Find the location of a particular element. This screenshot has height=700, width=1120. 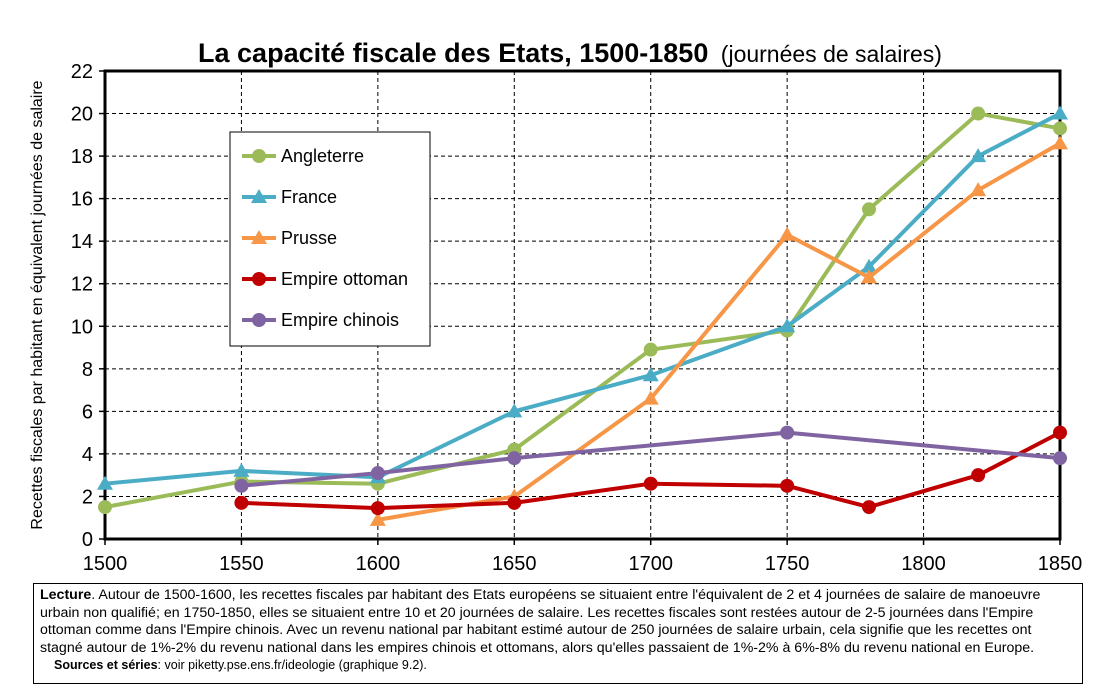

x-tick-label: 1750 is located at coordinates (787, 564).